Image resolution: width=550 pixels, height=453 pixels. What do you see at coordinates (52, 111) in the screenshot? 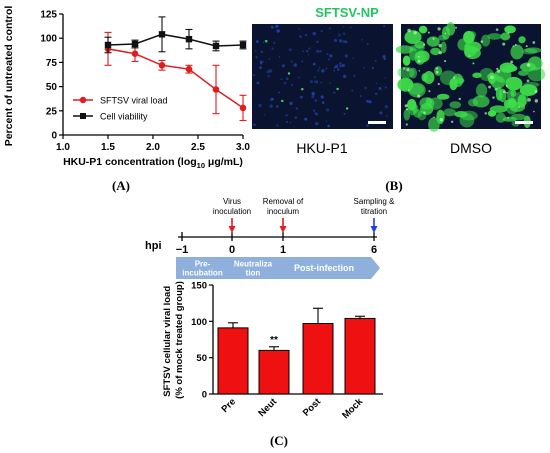
I see `y-tick-label: 25` at bounding box center [52, 111].